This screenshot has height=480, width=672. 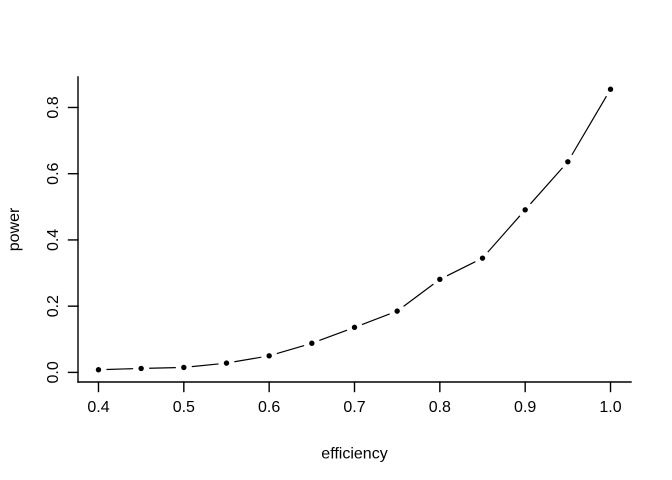 I want to click on x-tick-label: 0.5, so click(x=184, y=407).